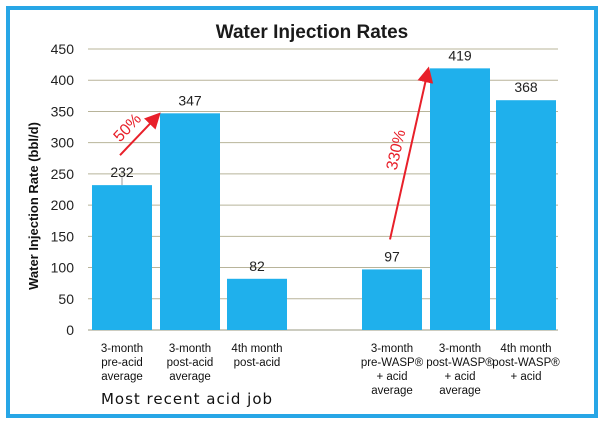 This screenshot has width=608, height=430. Describe the element at coordinates (392, 370) in the screenshot. I see `category-label-3: 3-month pre-WASP® + acid average` at that location.